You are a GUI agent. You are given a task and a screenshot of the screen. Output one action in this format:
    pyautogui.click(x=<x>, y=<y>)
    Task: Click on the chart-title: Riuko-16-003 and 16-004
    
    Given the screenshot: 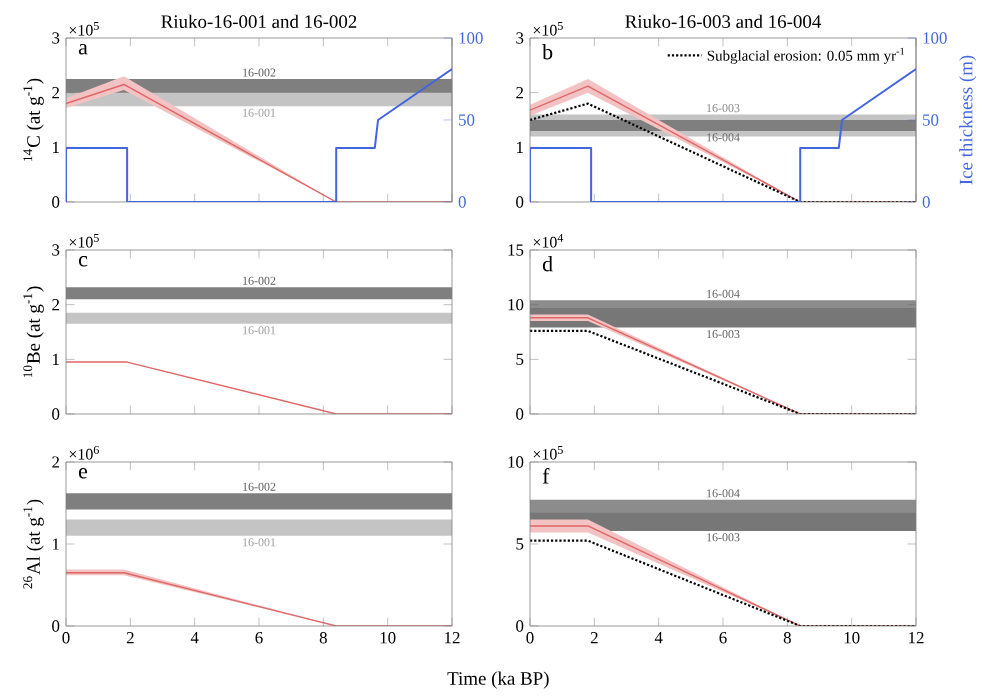 What is the action you would take?
    pyautogui.click(x=723, y=21)
    